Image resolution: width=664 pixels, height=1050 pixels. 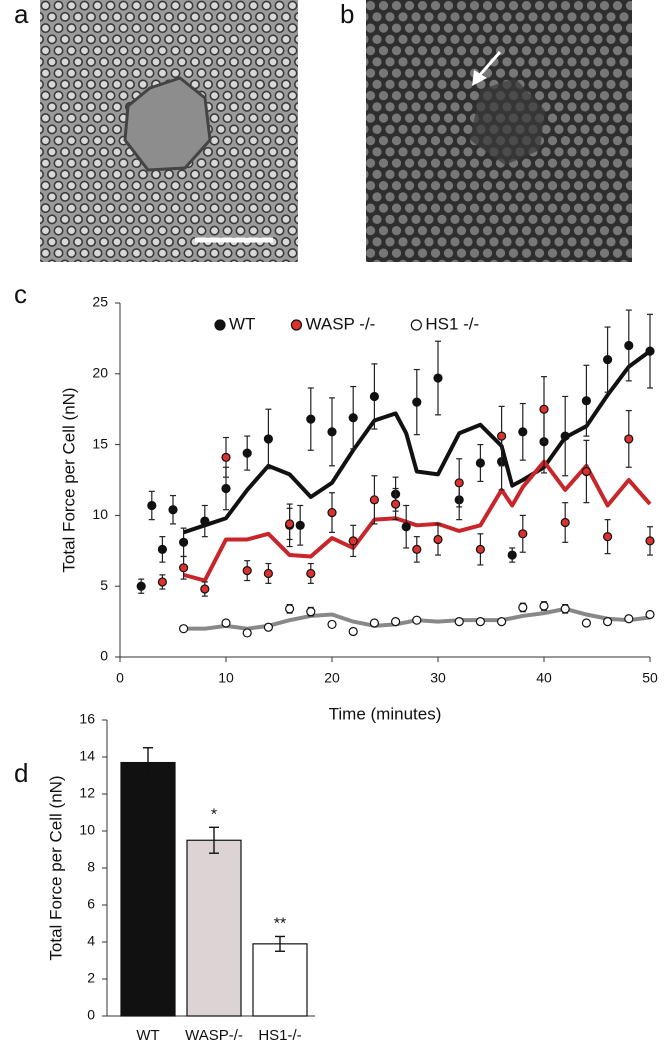 What do you see at coordinates (100, 302) in the screenshot?
I see `y-tick-label: 25` at bounding box center [100, 302].